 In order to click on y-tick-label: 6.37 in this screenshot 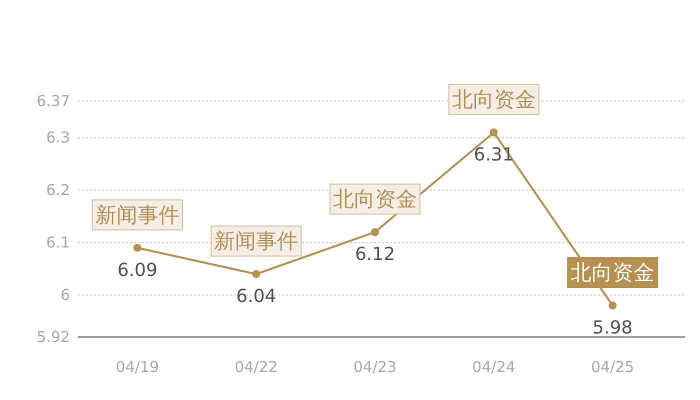, I will do `click(53, 101)`.